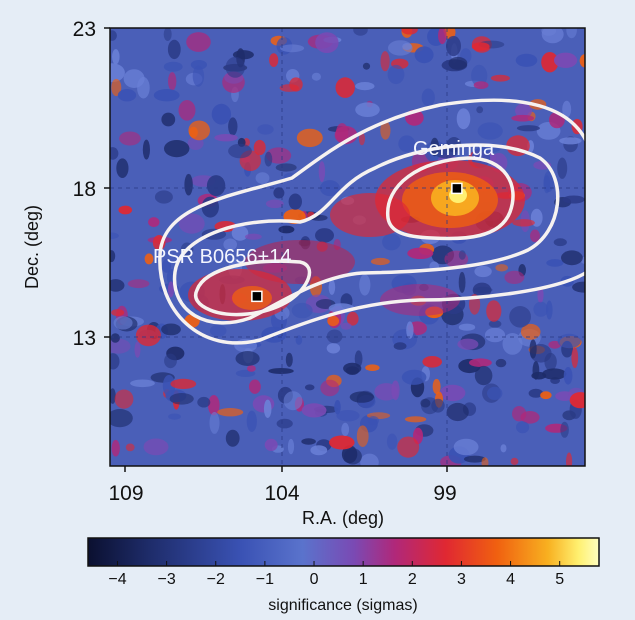 Image resolution: width=635 pixels, height=620 pixels. I want to click on colorbar-tick-label: 0, so click(314, 579).